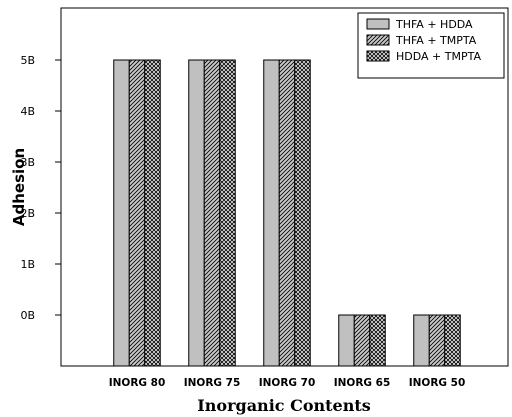 The width and height of the screenshot is (512, 417). I want to click on x-tick-label: INORG 70, so click(287, 383).